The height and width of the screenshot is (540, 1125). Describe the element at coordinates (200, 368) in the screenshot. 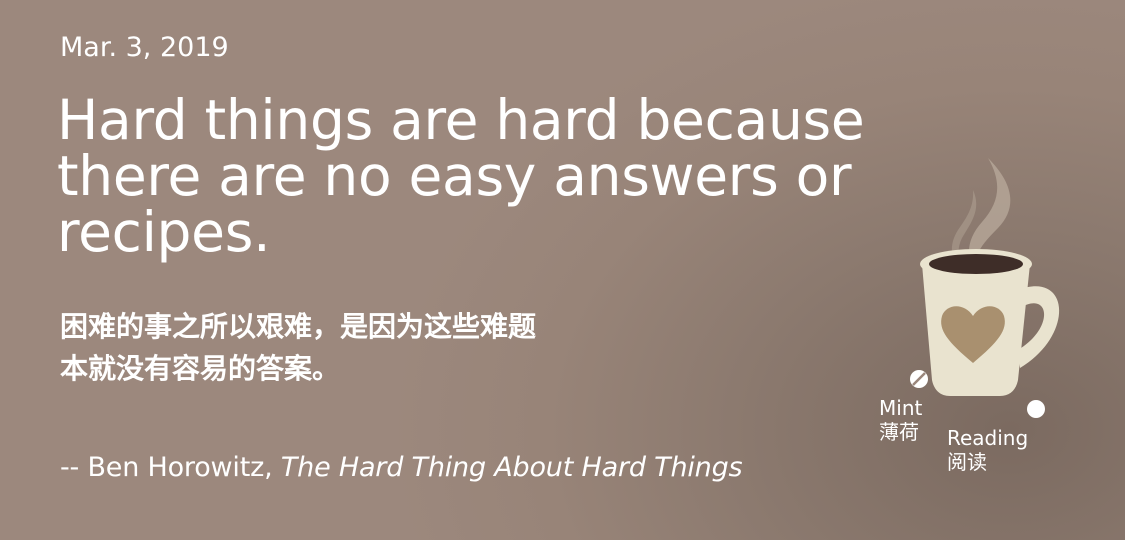

I see `quote-chinese-line: 本就没有容易的答案。` at that location.